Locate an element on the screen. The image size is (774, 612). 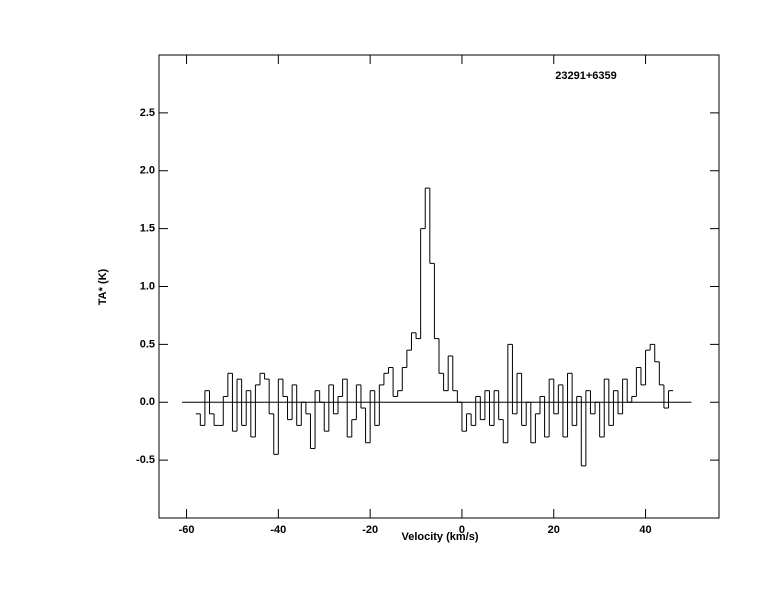
y-axis-label: TA* (K) is located at coordinates (103, 286).